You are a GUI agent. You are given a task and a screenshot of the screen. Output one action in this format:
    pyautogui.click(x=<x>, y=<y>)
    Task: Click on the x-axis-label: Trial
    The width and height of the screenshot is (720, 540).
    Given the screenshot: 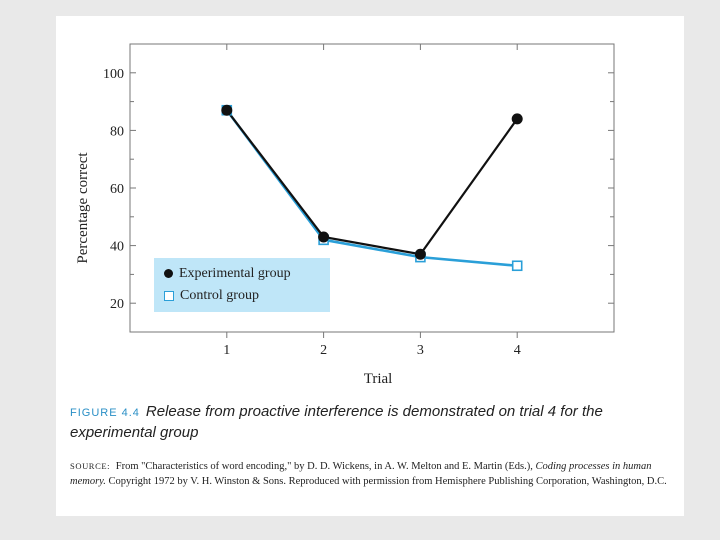 What is the action you would take?
    pyautogui.click(x=378, y=379)
    